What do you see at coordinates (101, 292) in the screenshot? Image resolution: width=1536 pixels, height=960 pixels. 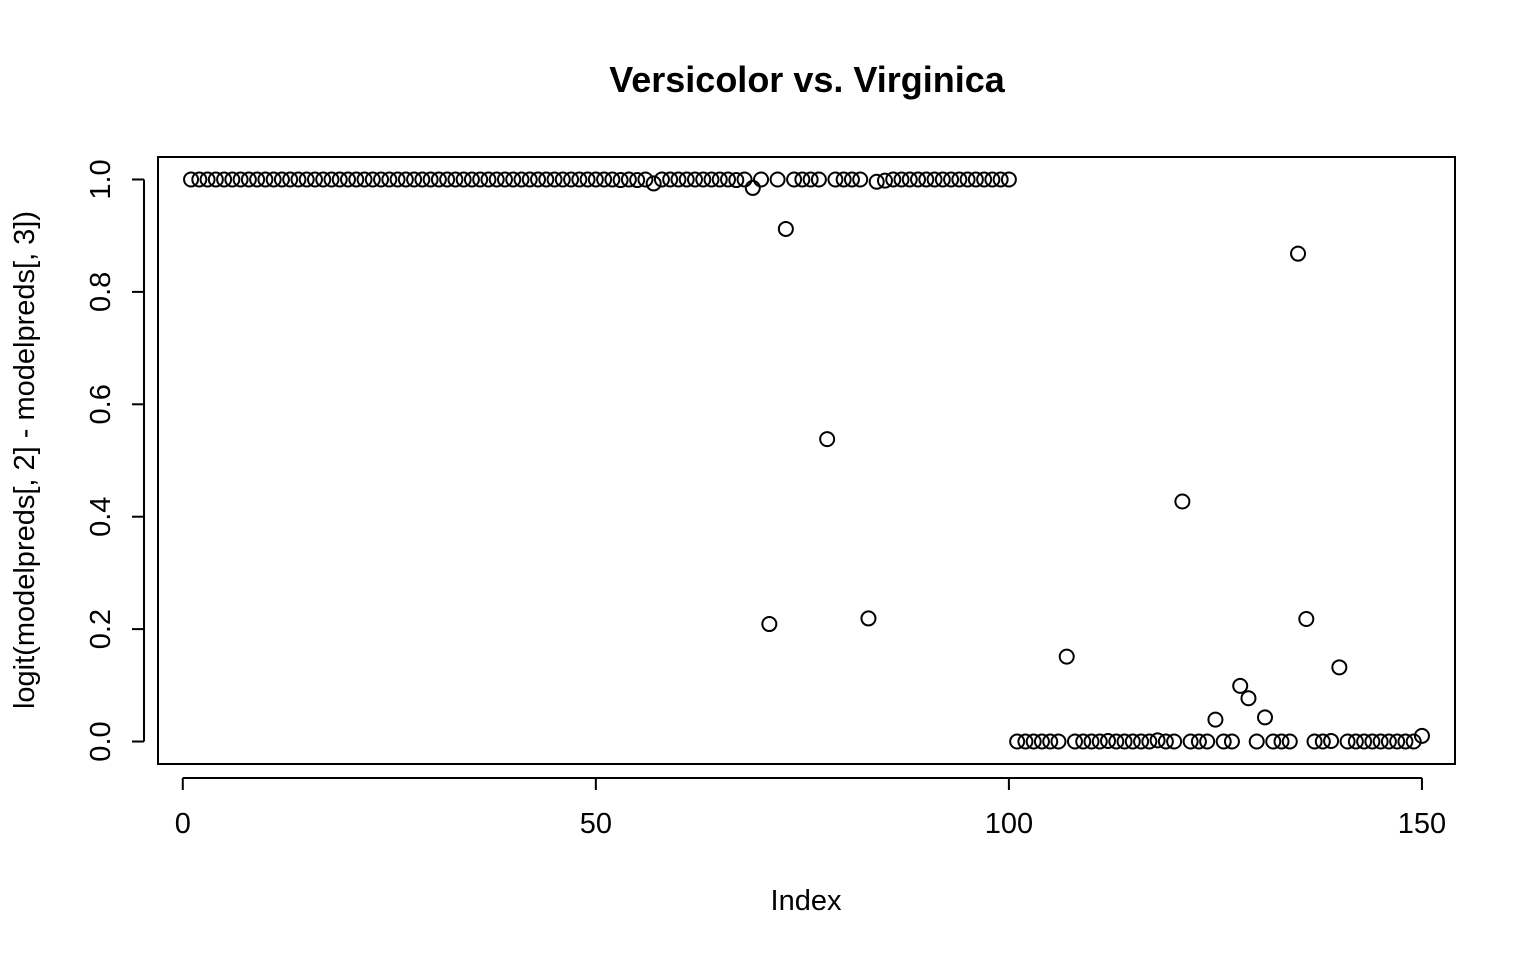 I see `y-tick-label: 0.8` at bounding box center [101, 292].